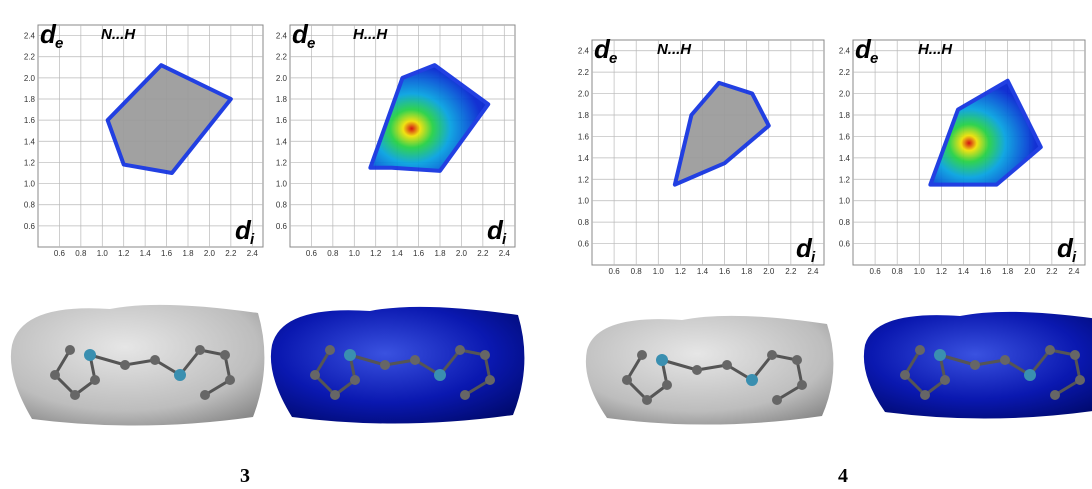  I want to click on plot-title: N...H, so click(118, 34).